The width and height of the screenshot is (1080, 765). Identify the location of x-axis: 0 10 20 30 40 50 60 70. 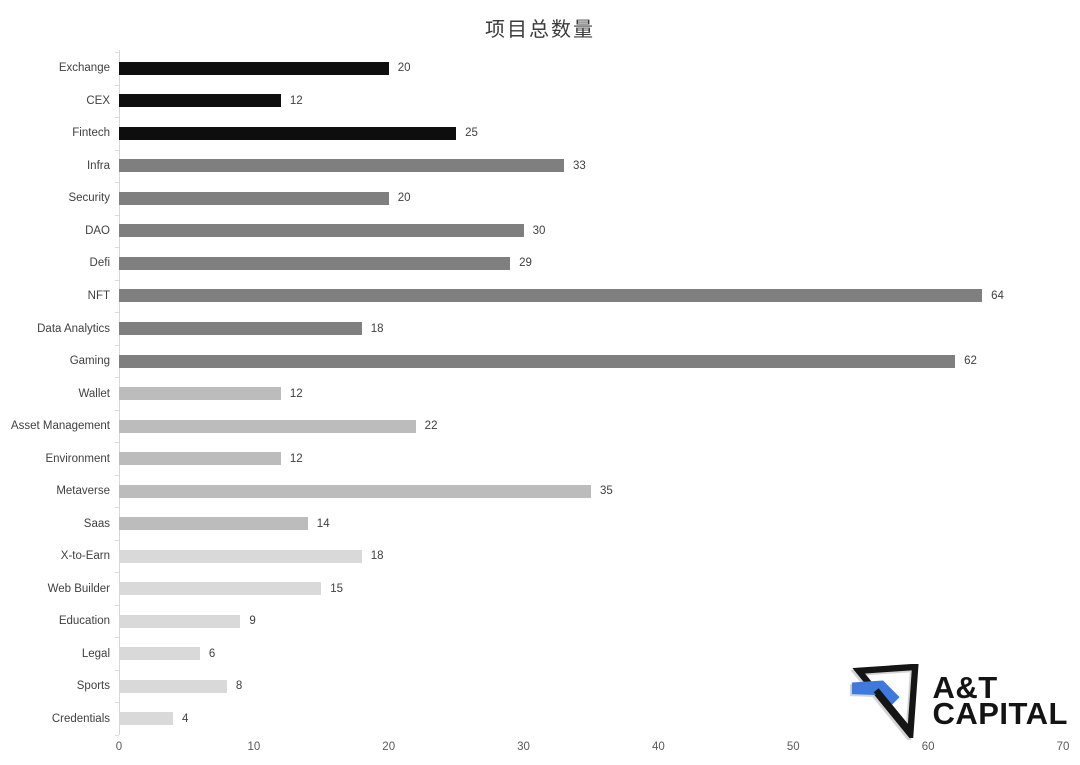
(592, 747).